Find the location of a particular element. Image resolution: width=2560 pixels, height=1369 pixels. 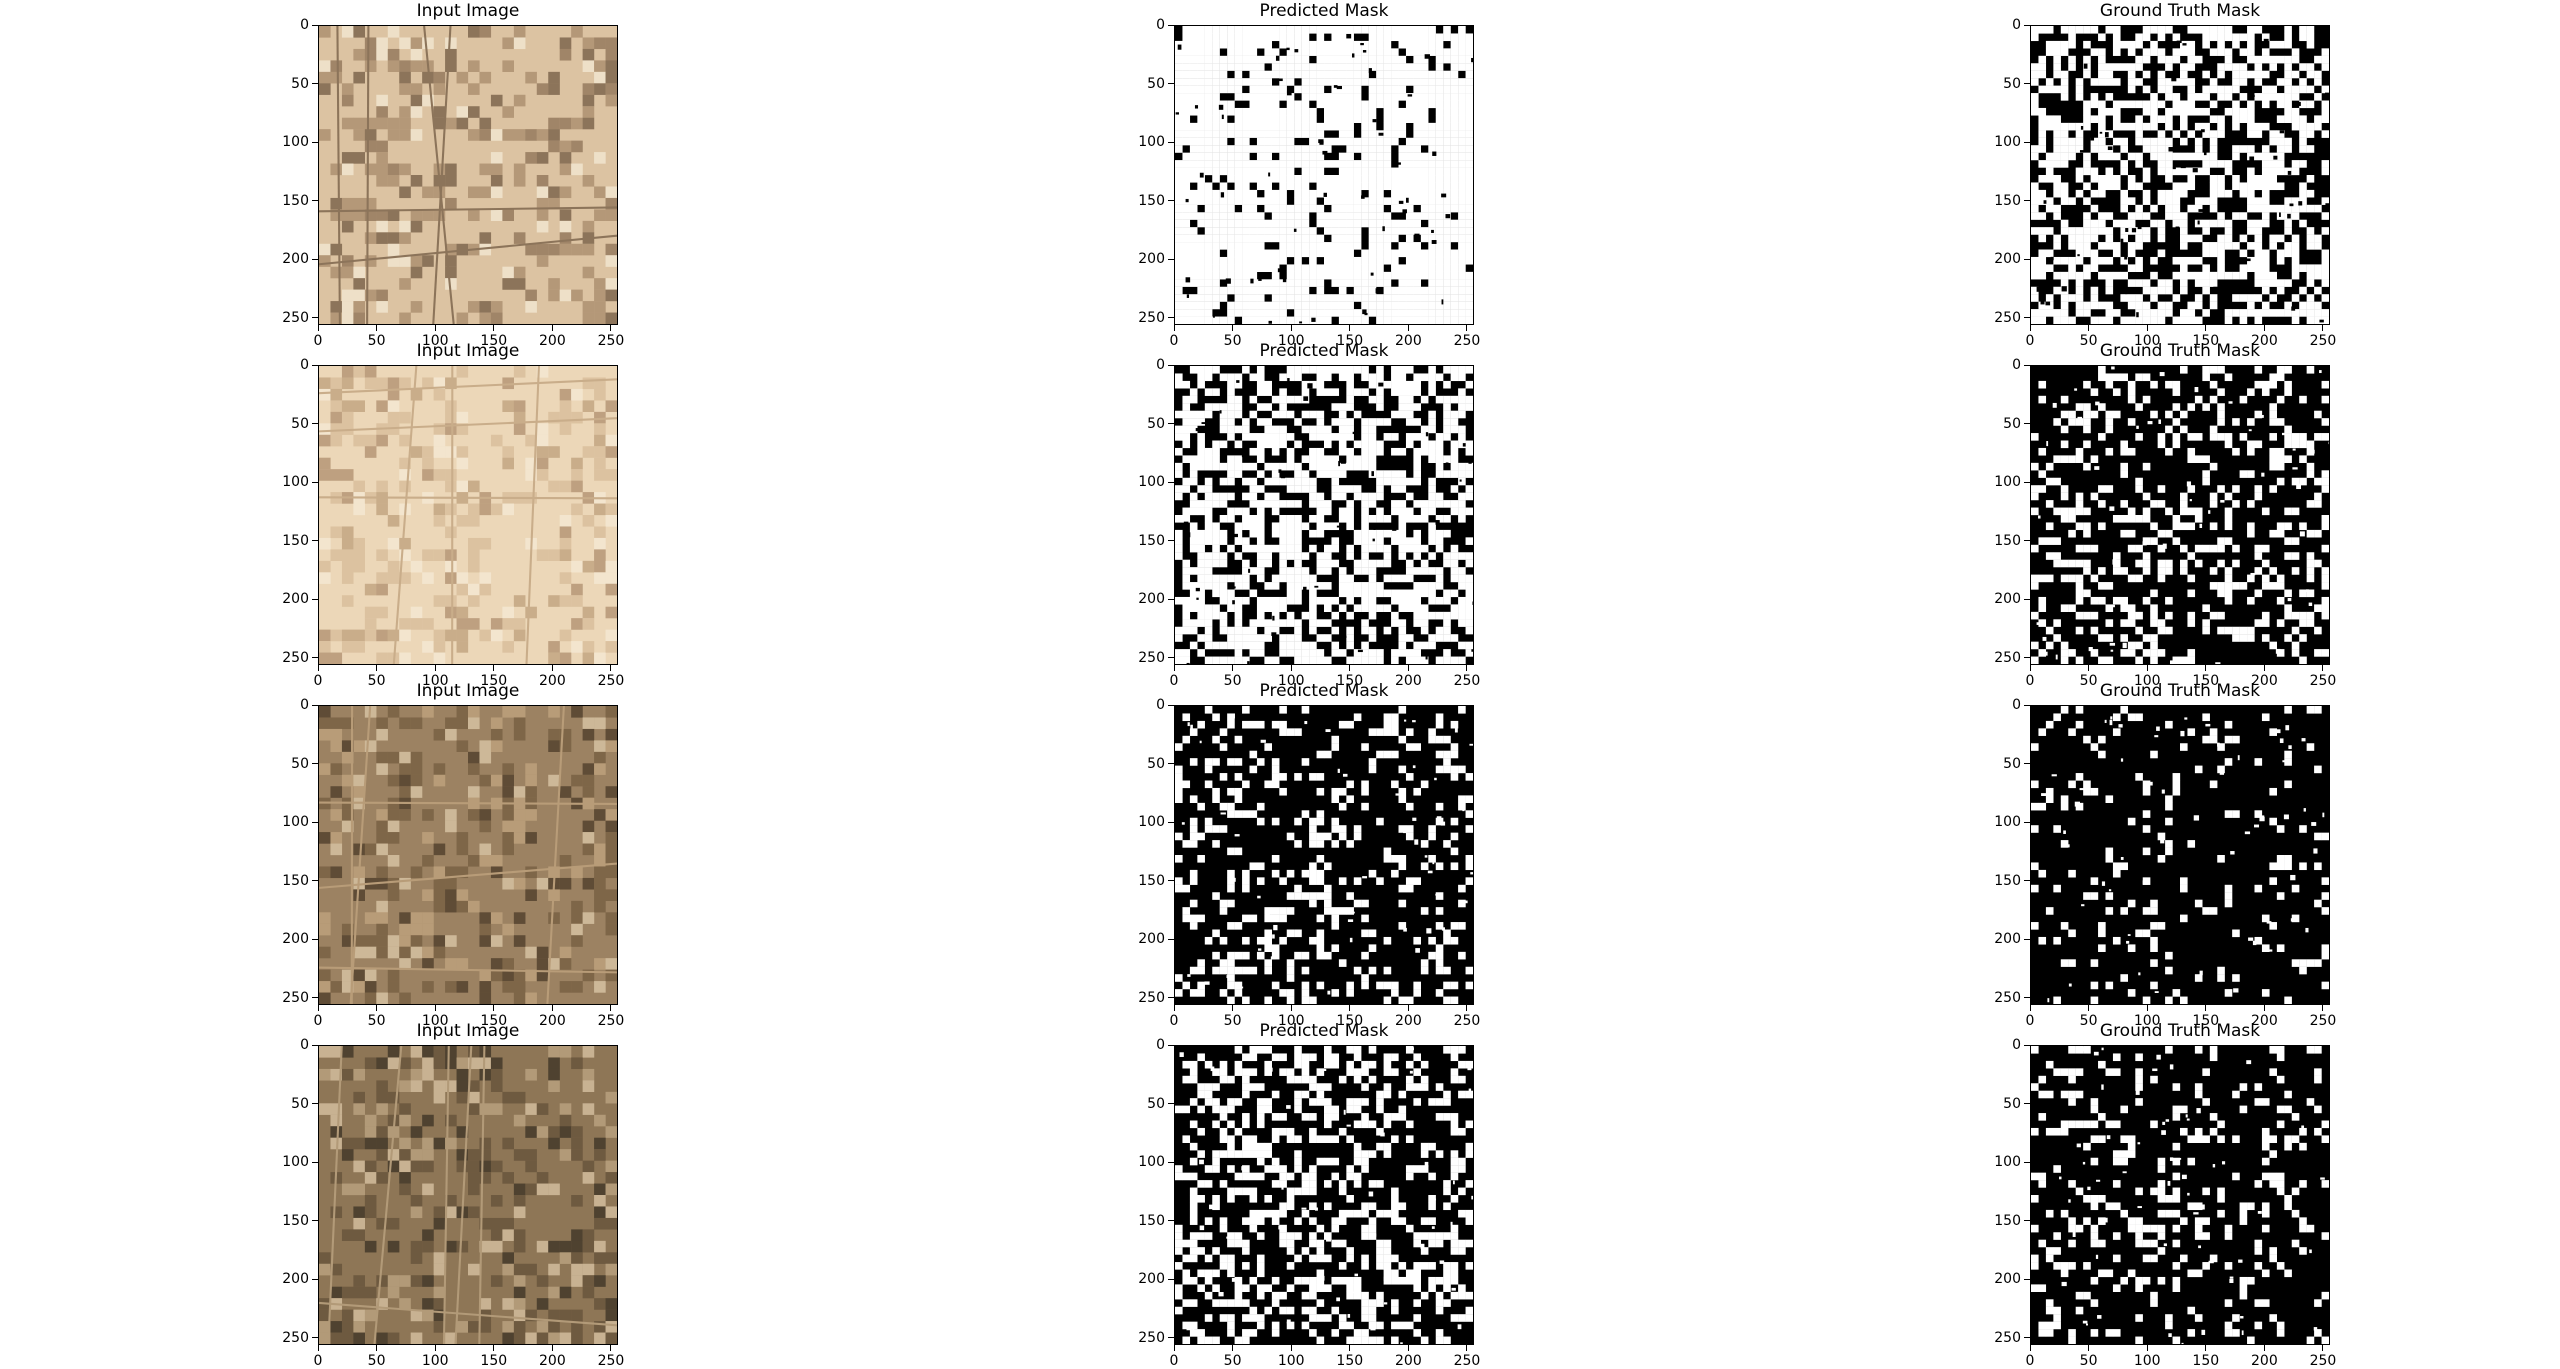

x-tick-label: 250 is located at coordinates (611, 1361).